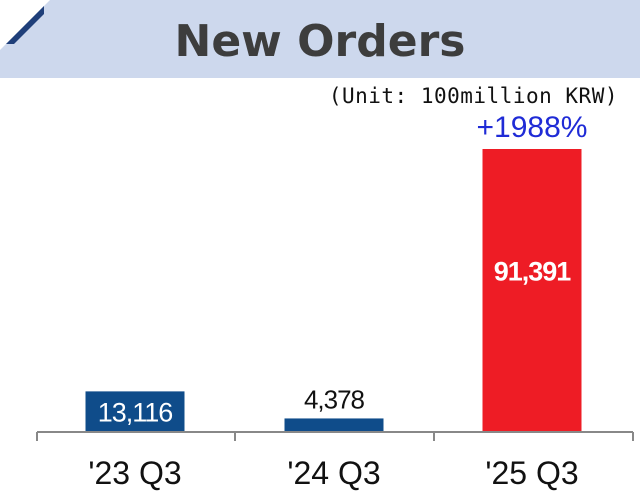  What do you see at coordinates (25, 25) in the screenshot?
I see `corner-triangle-icon` at bounding box center [25, 25].